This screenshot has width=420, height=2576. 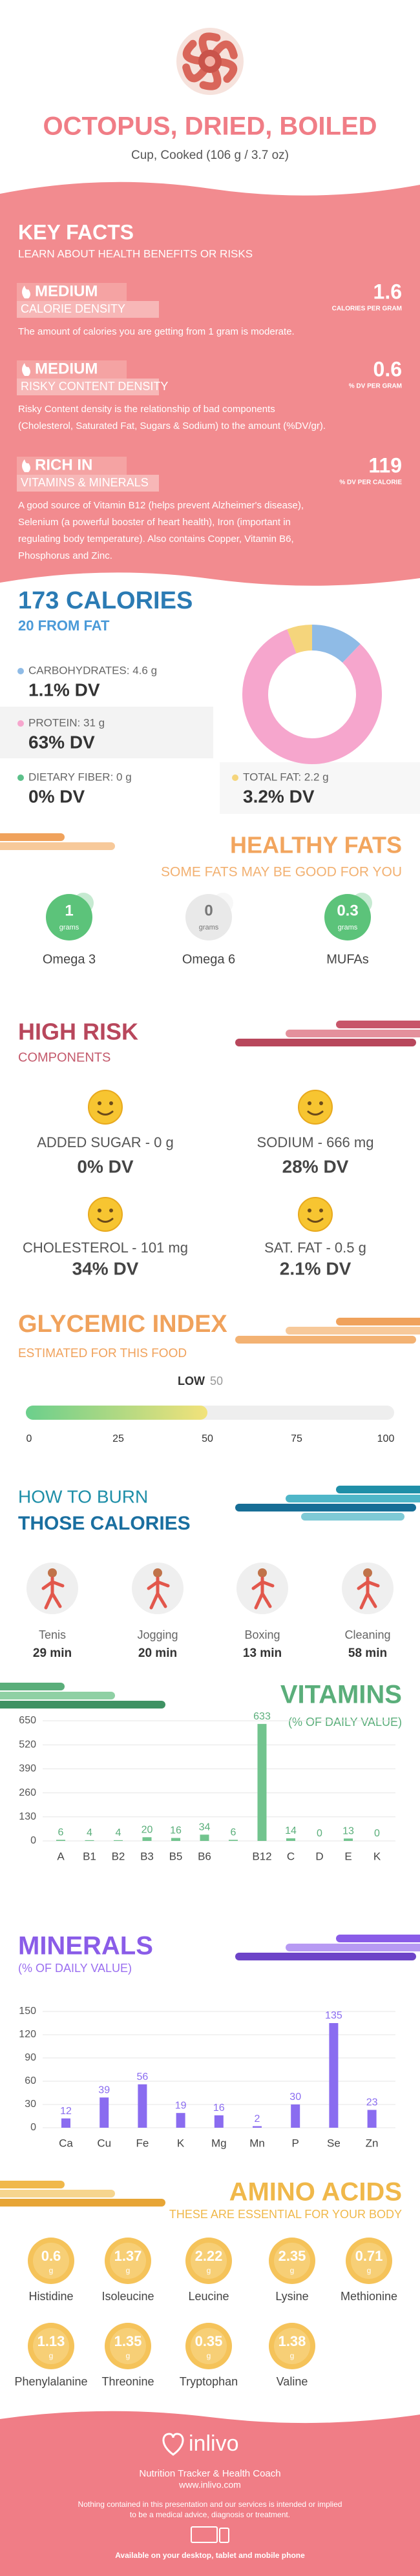 I want to click on macro-dv: 1.1% DV, so click(x=64, y=690).